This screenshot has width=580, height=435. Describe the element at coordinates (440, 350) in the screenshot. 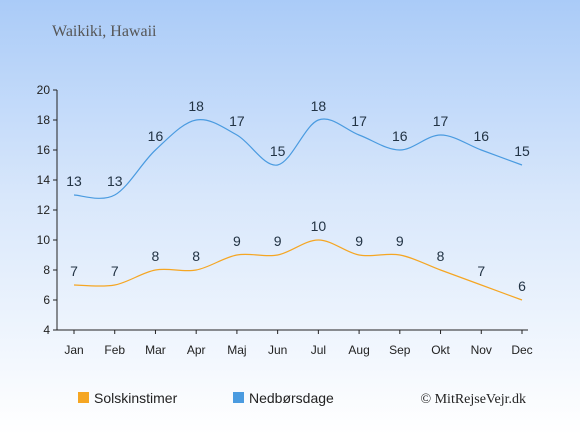

I see `x-tick-label: Okt` at that location.